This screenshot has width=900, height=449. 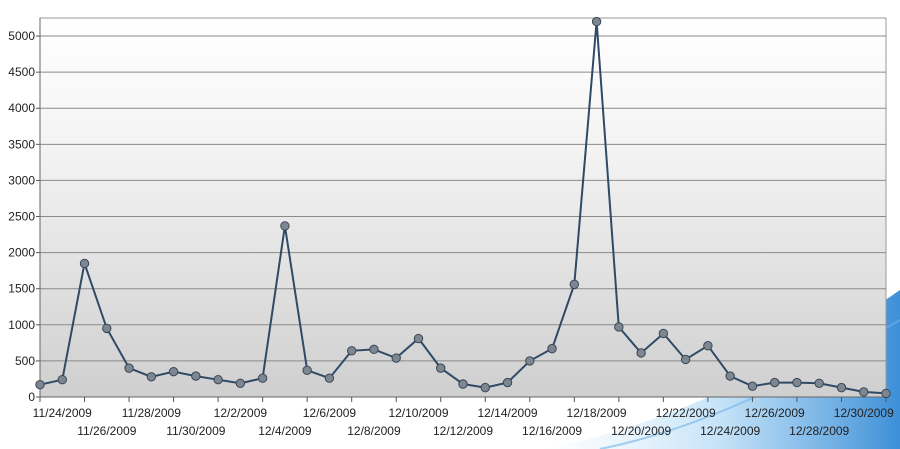 I want to click on x-tick-label: 12/24/2009, so click(x=730, y=431).